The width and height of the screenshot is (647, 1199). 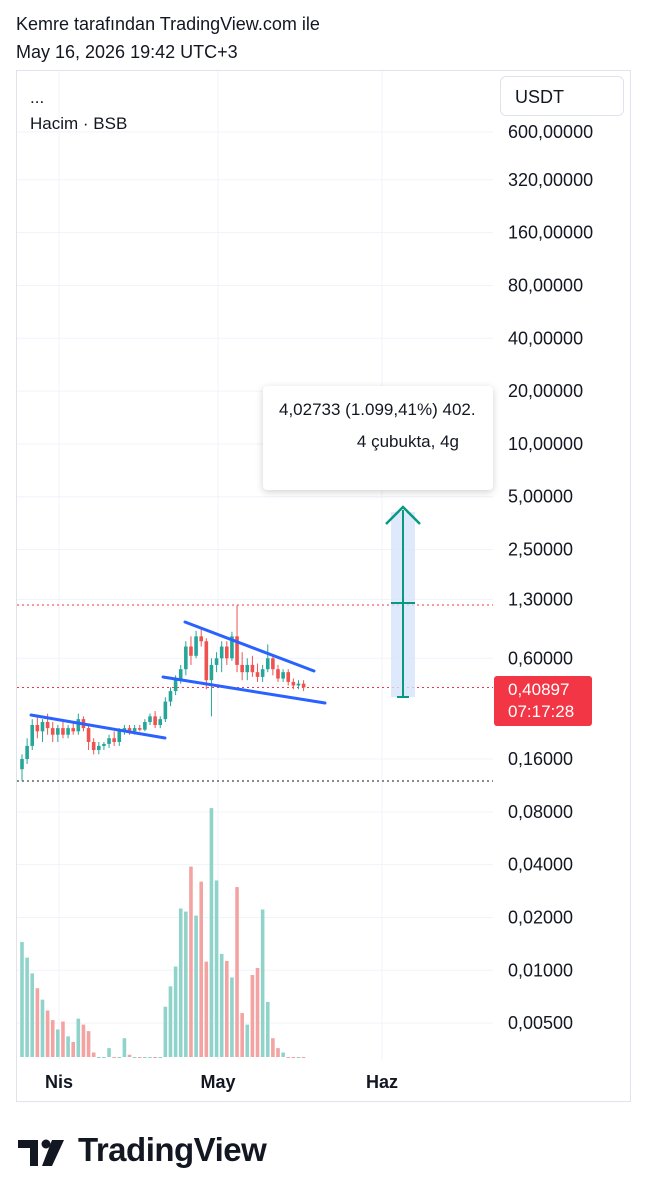 What do you see at coordinates (562, 96) in the screenshot?
I see `currency-button: USDT` at bounding box center [562, 96].